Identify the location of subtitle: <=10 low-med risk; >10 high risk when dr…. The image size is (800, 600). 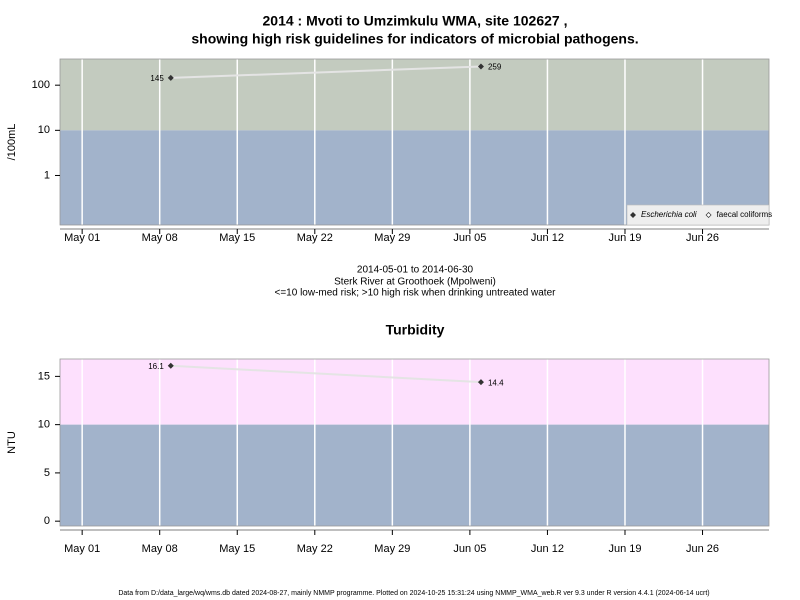
(416, 293).